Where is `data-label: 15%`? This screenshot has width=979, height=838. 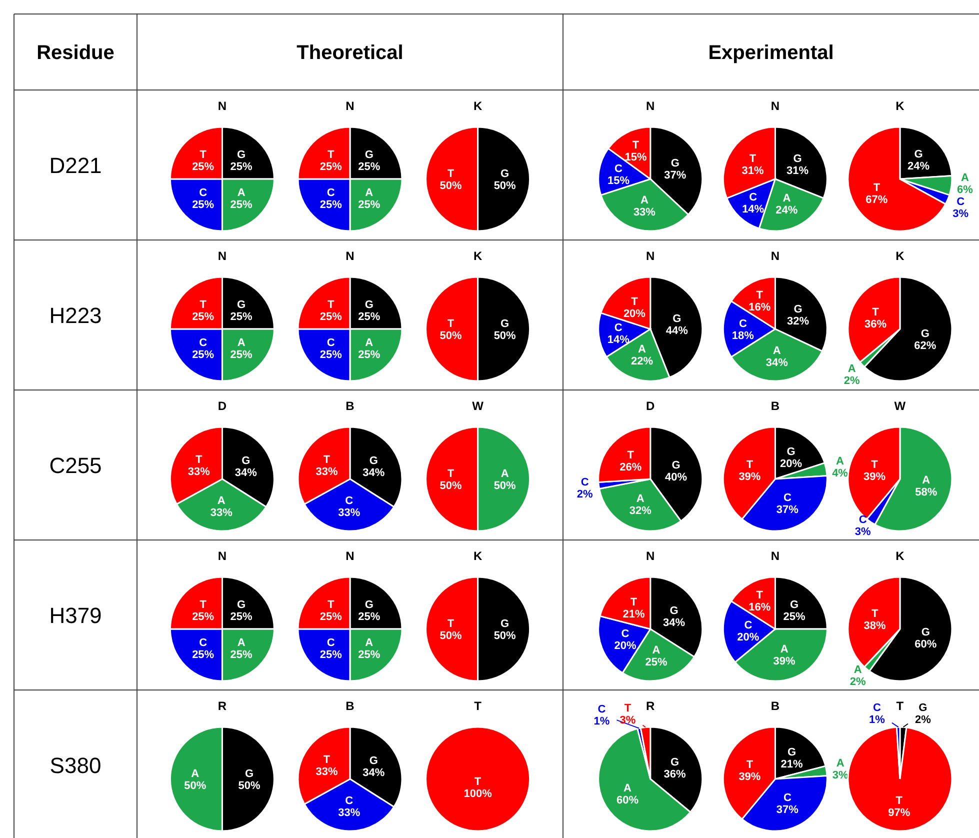 data-label: 15% is located at coordinates (619, 180).